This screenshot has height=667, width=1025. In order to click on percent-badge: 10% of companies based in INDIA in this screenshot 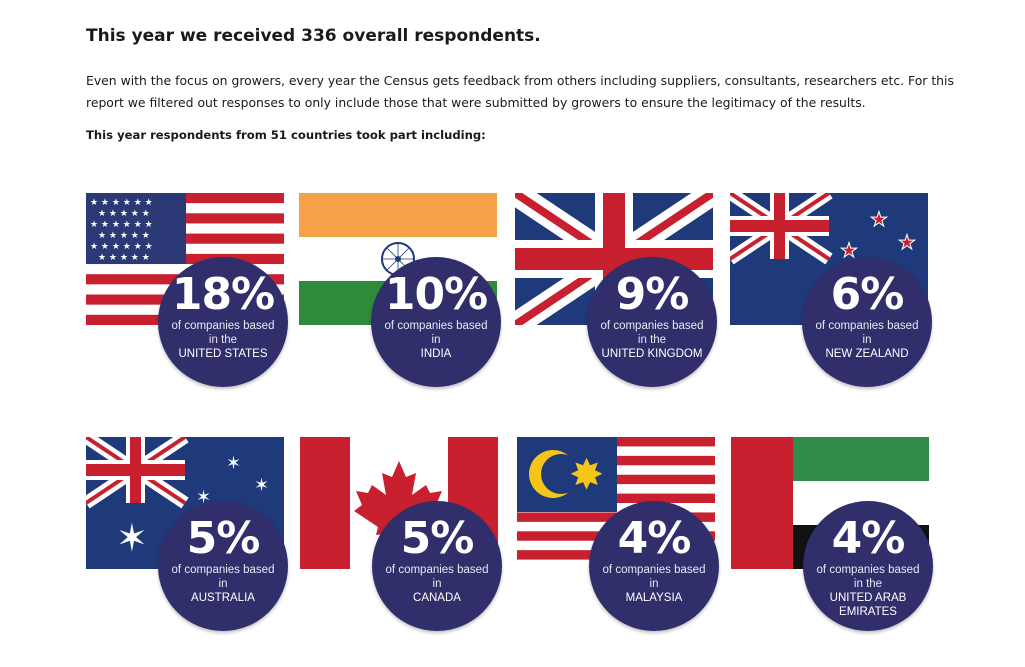, I will do `click(436, 322)`.